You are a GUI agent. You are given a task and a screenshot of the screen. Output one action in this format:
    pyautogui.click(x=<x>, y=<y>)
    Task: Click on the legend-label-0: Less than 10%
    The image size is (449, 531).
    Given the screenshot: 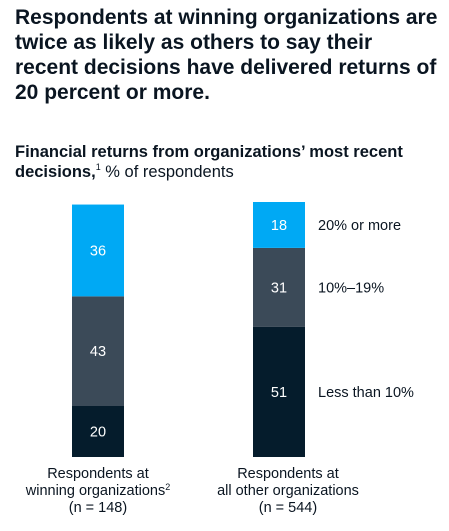 What is the action you would take?
    pyautogui.click(x=366, y=393)
    